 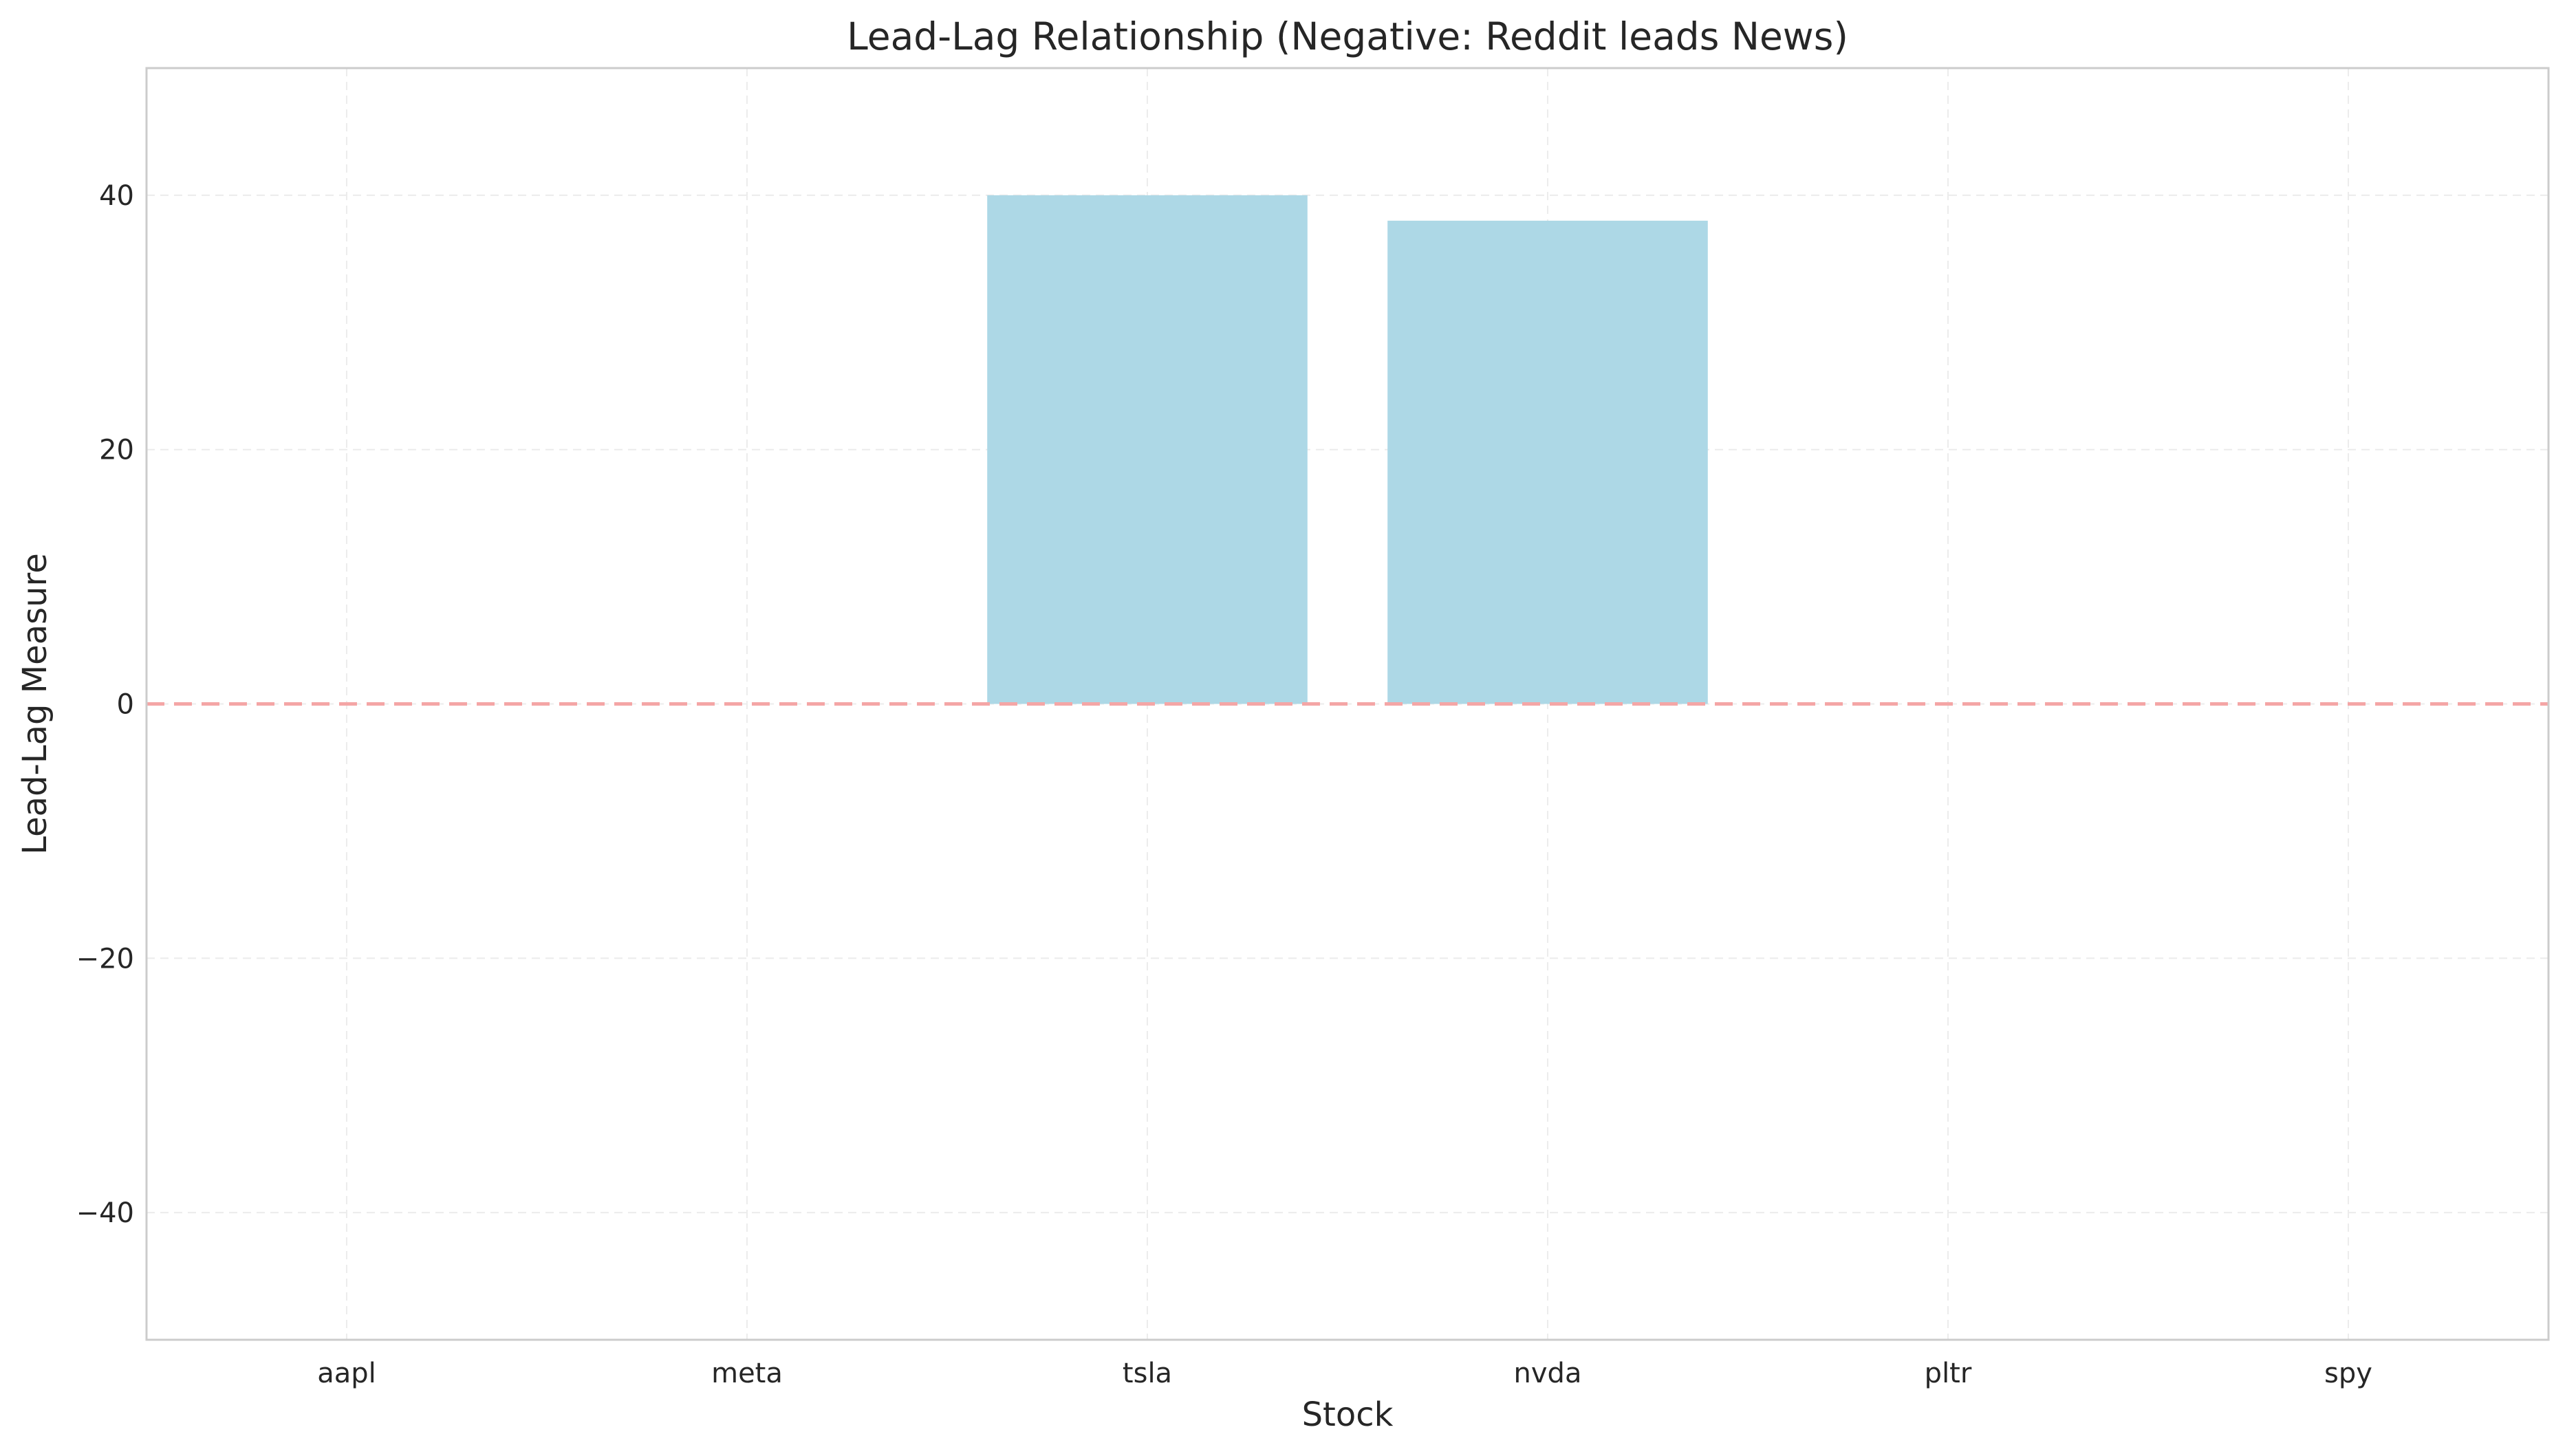 What do you see at coordinates (747, 1373) in the screenshot?
I see `x-tick-label-meta: meta` at bounding box center [747, 1373].